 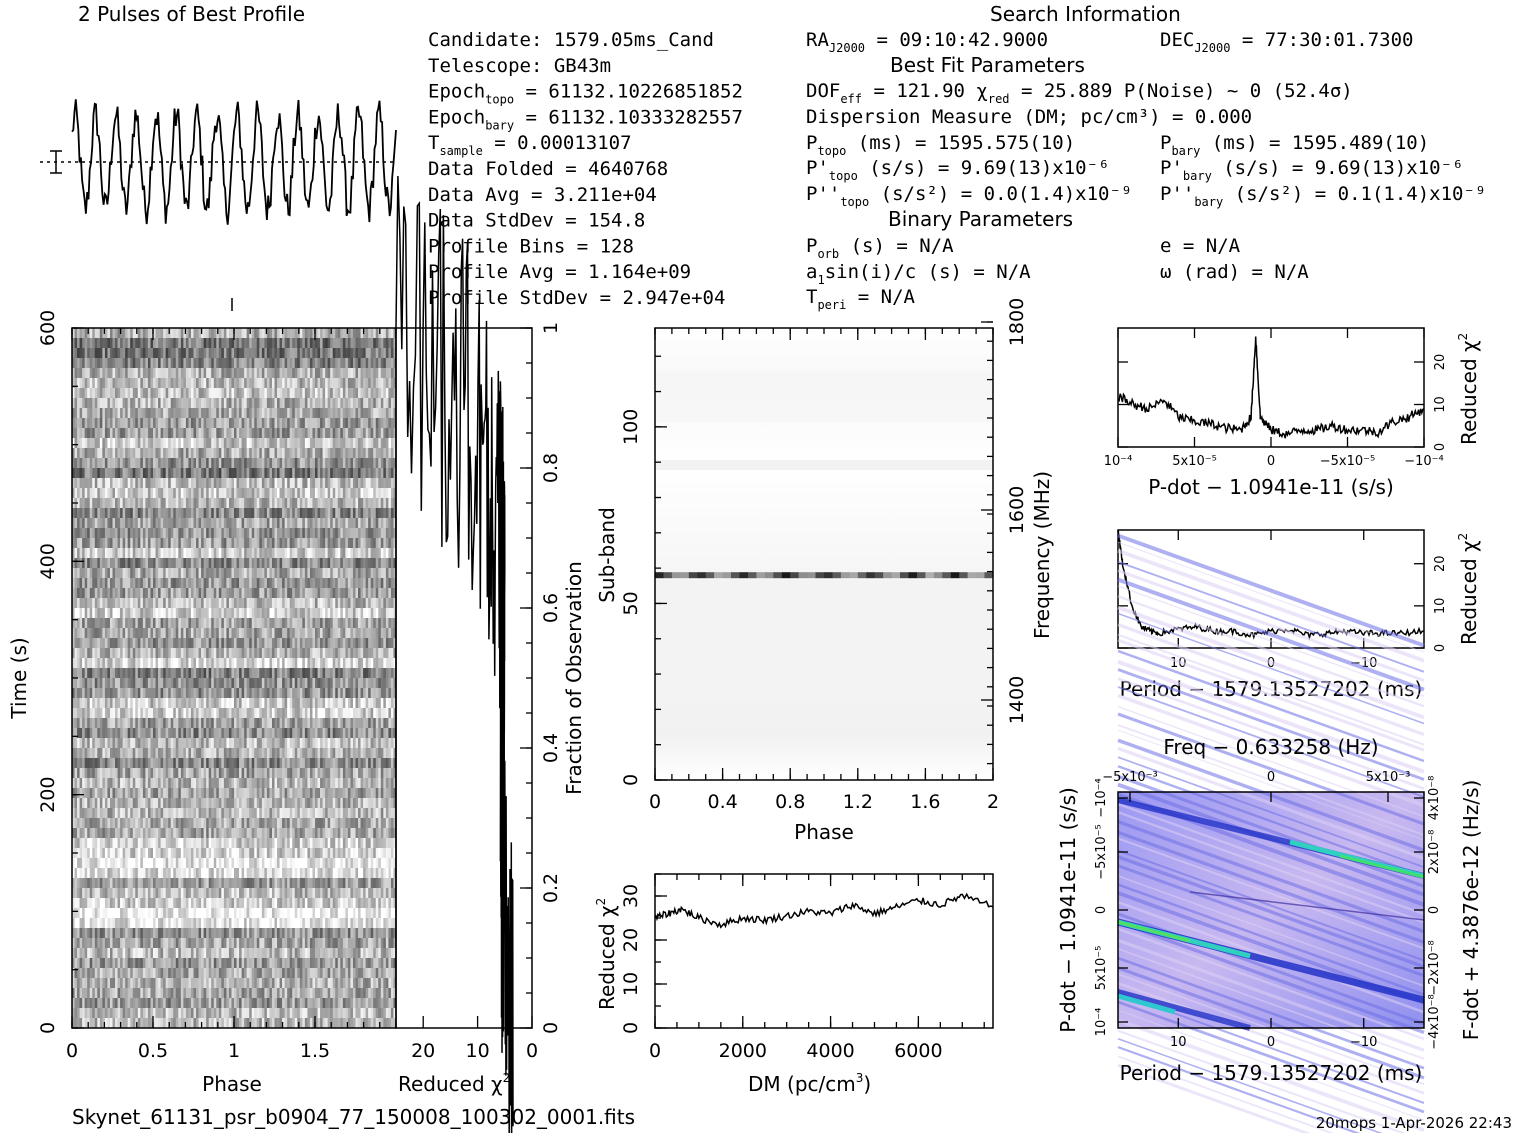 I want to click on time-chi2-line, so click(x=454, y=654).